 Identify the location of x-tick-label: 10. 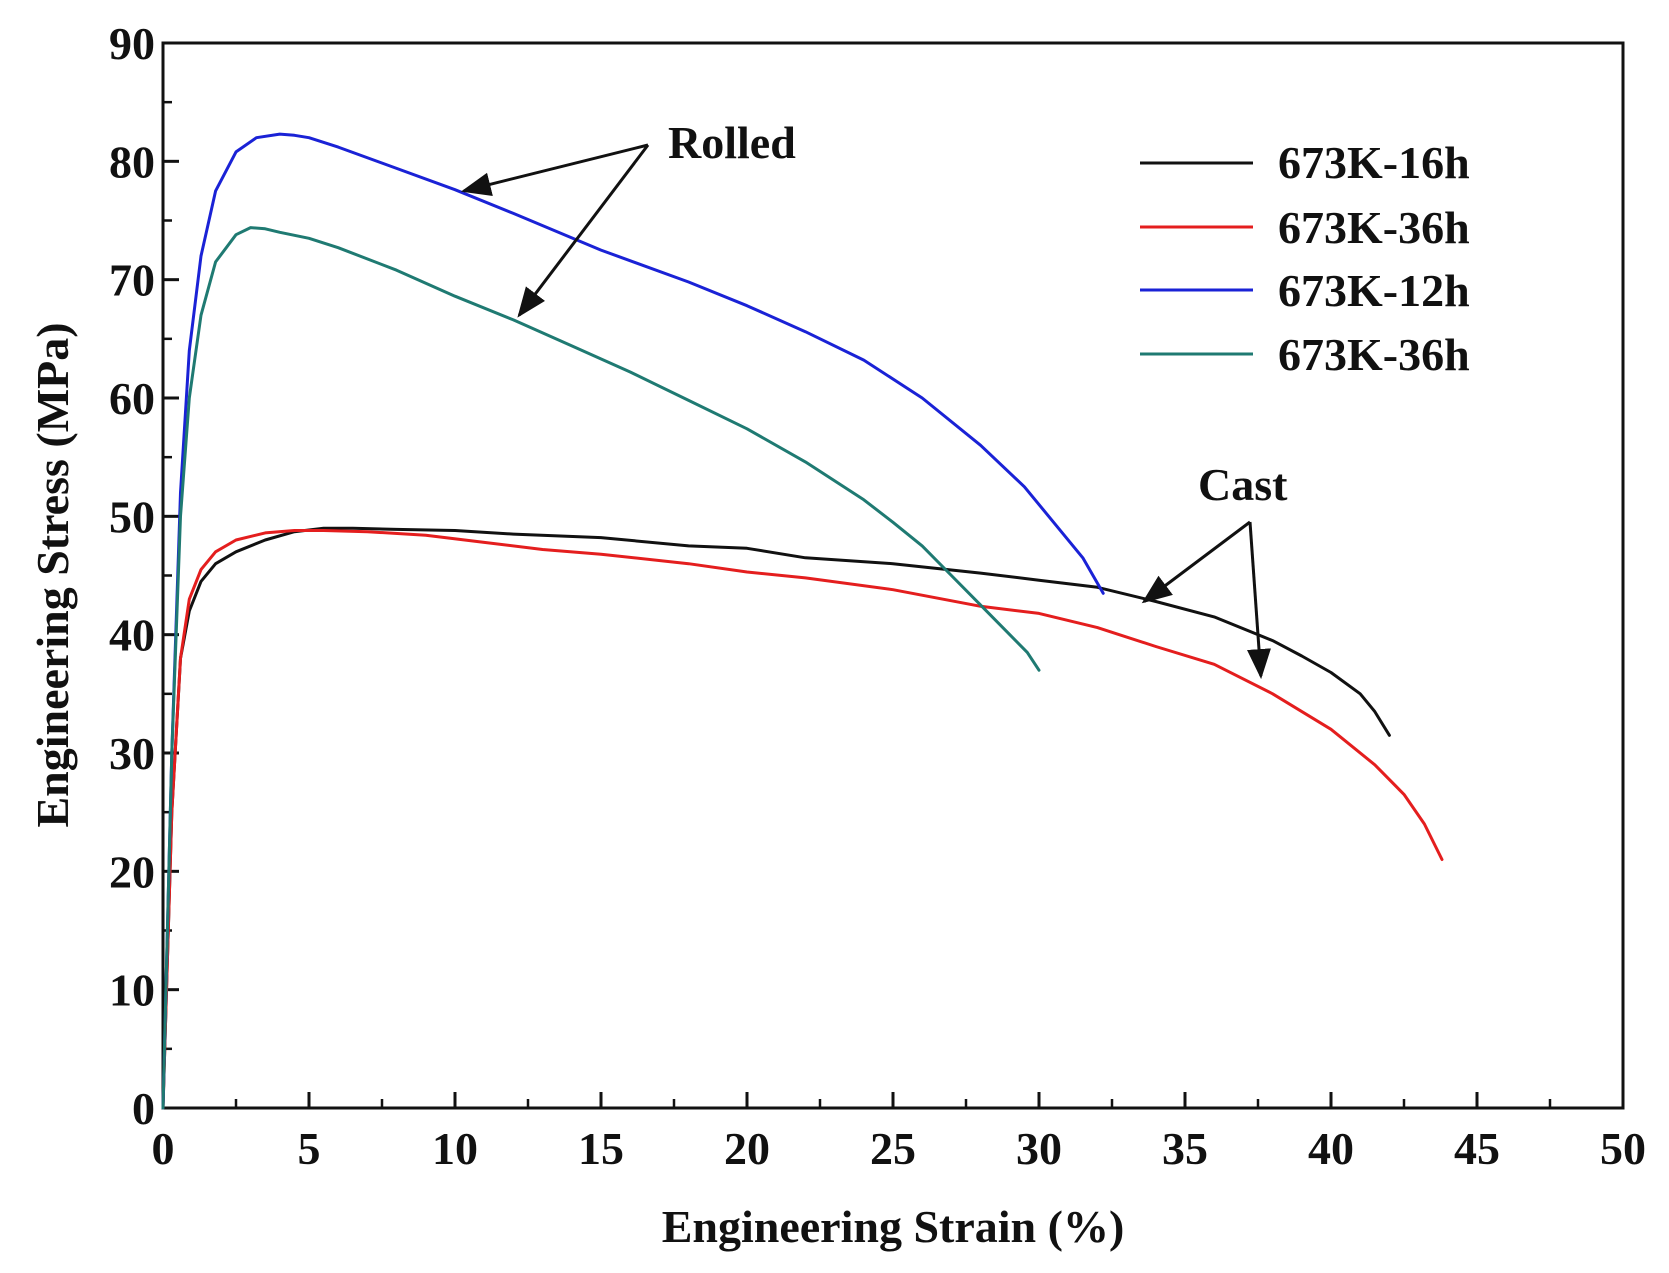
(455, 1148).